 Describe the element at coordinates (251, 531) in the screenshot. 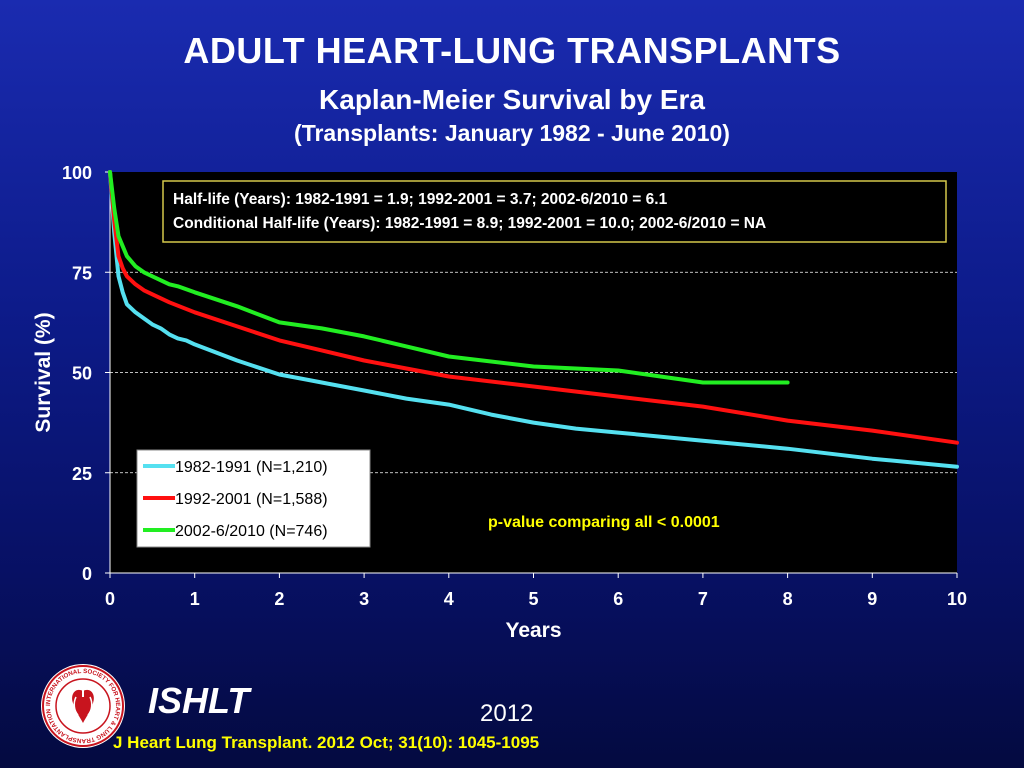

I see `legend-label: 2002-6/2010 (N=746)` at that location.